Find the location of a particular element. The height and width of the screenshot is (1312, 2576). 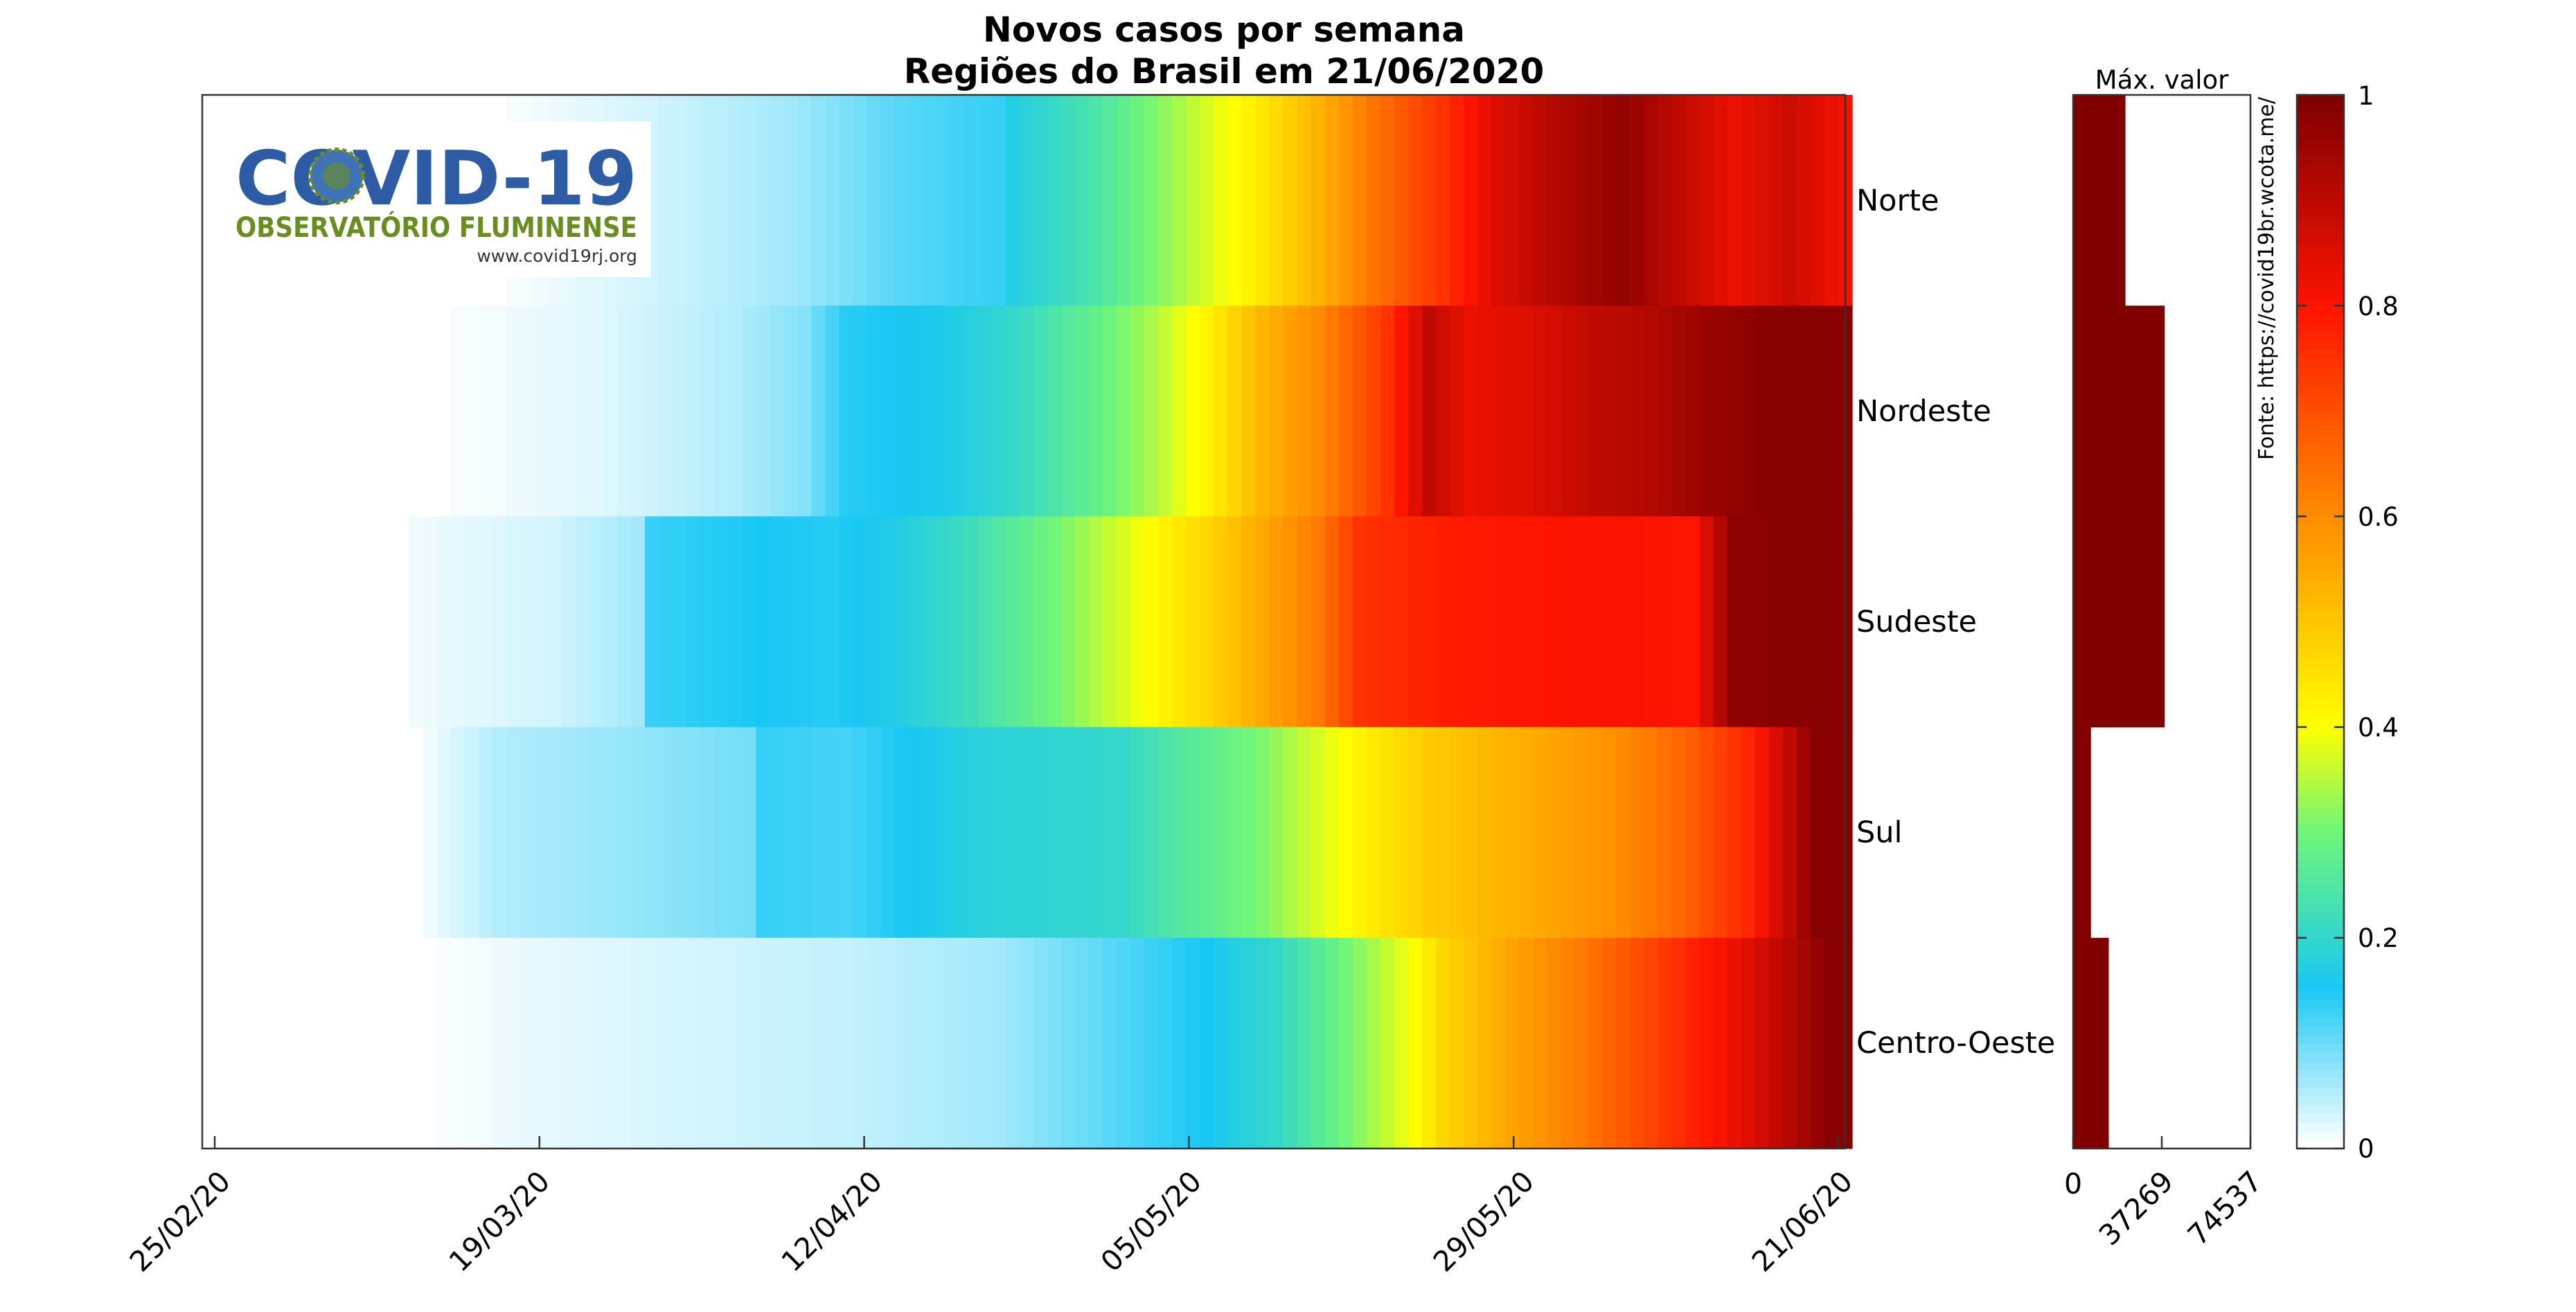

max-value-bar is located at coordinates (2091, 1043).